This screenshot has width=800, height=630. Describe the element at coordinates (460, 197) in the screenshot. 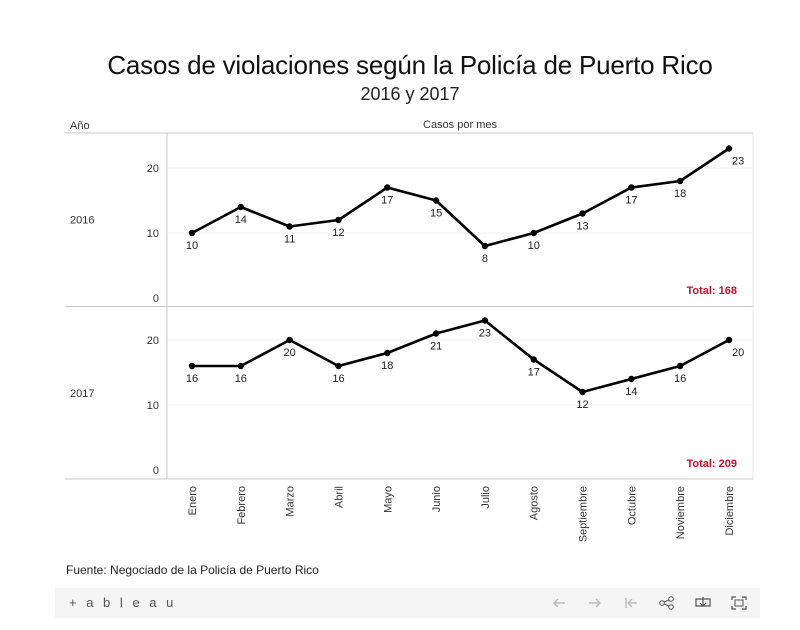

I see `series-line-2016` at that location.